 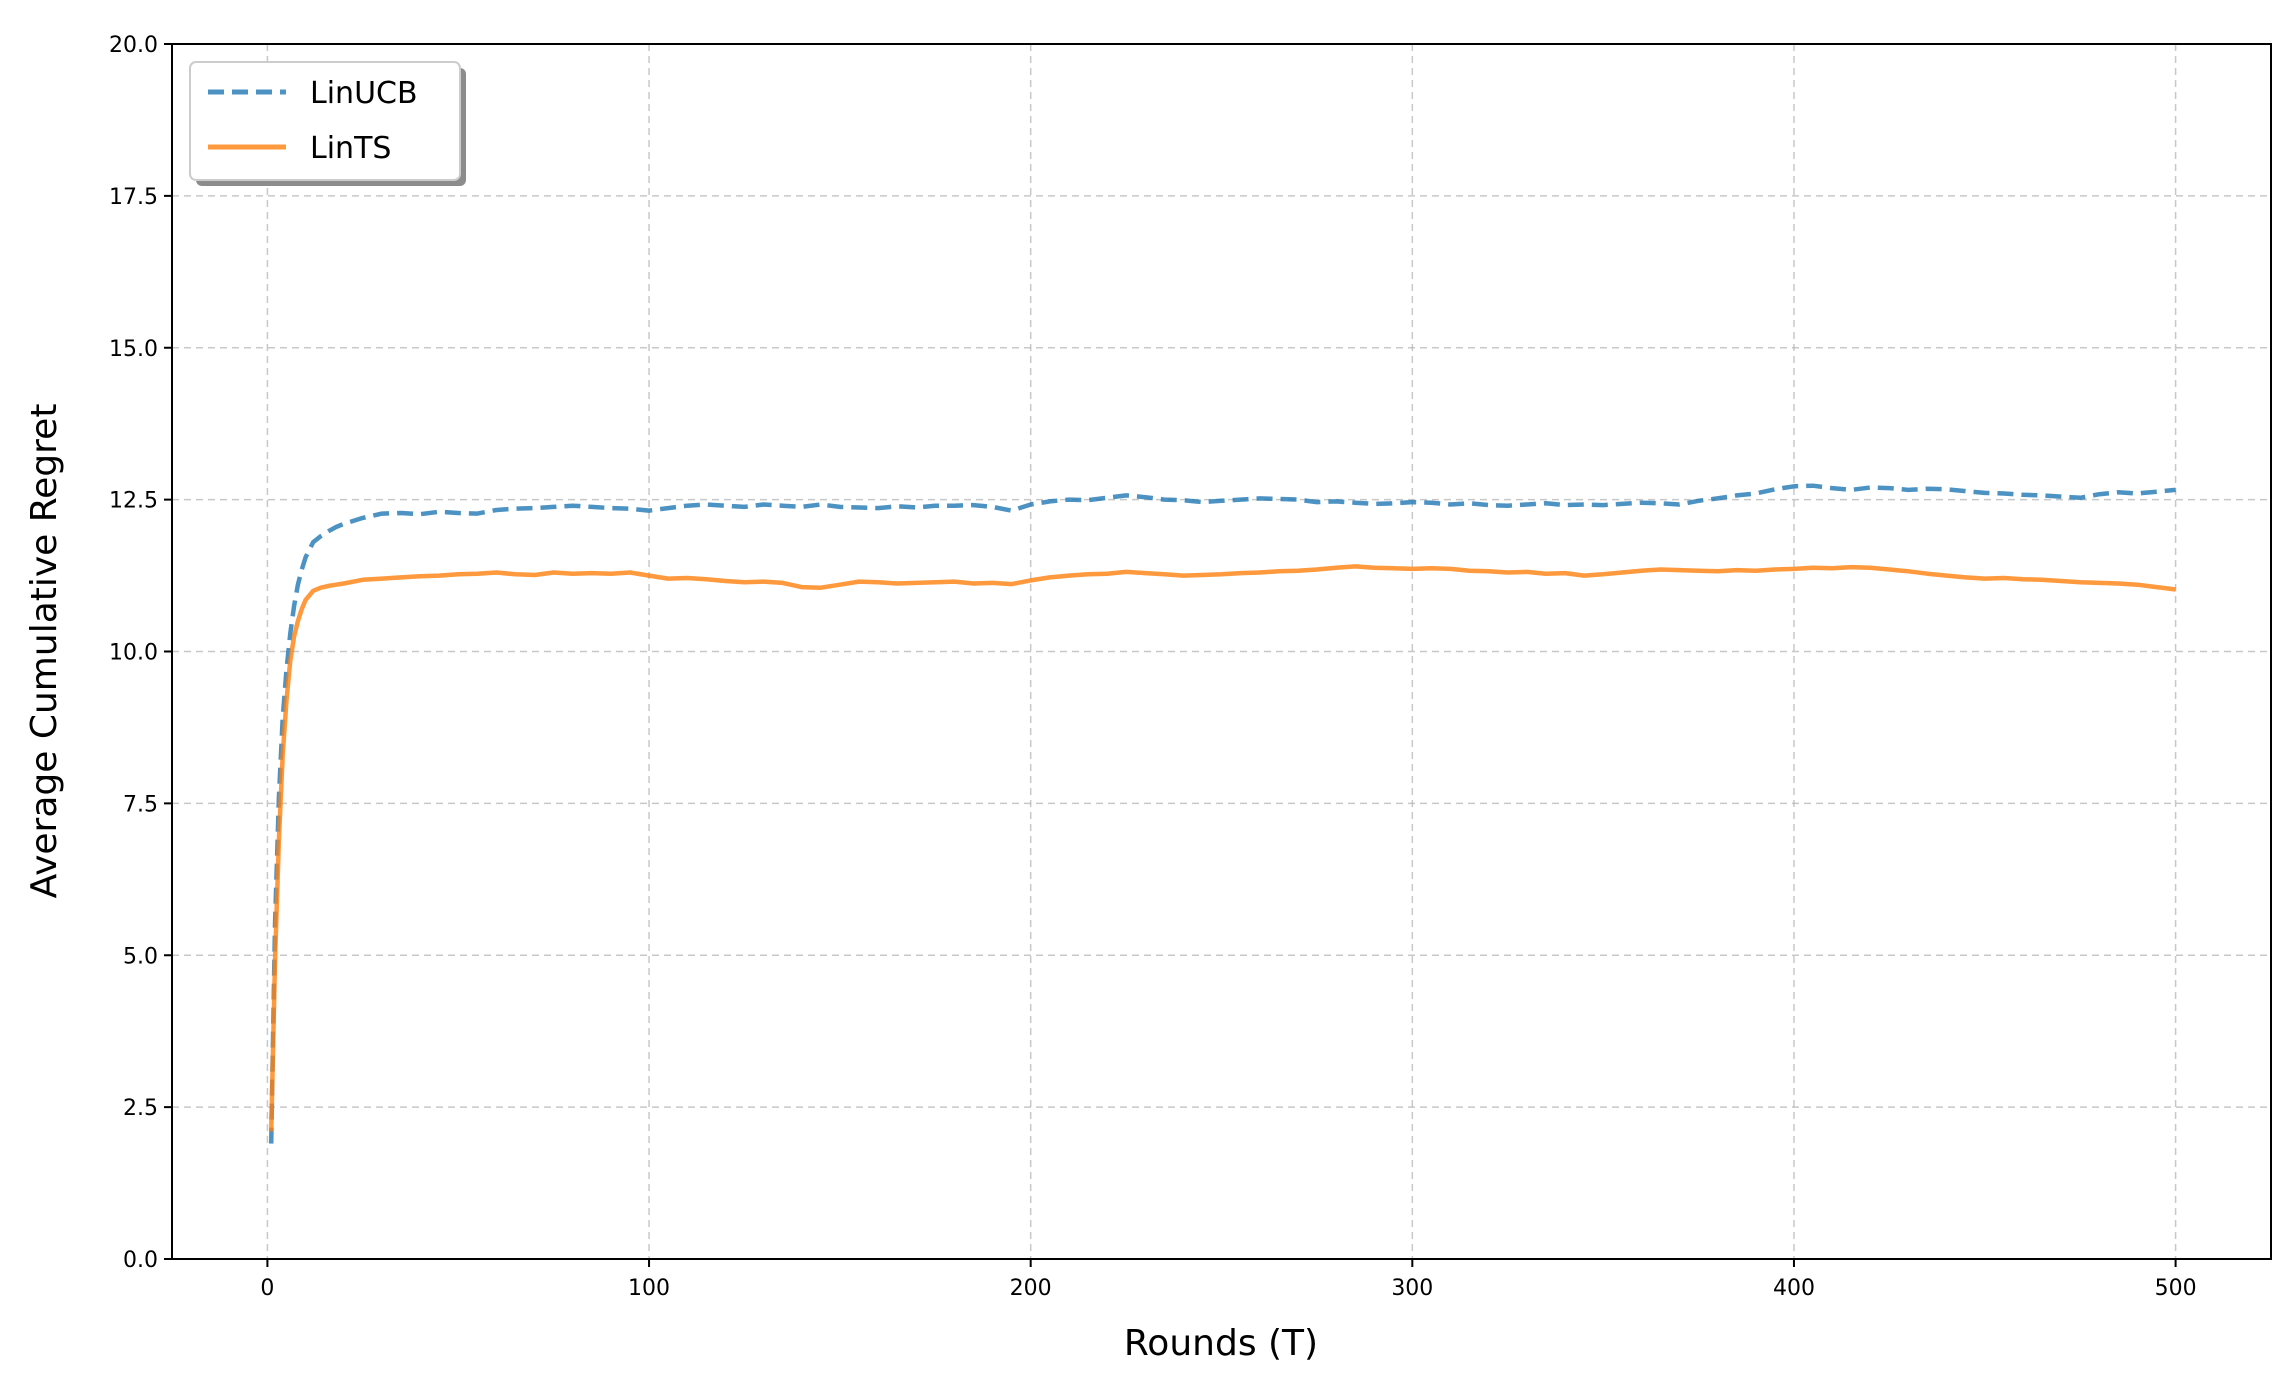 I want to click on y-tick-label: 17.5, so click(x=133, y=197).